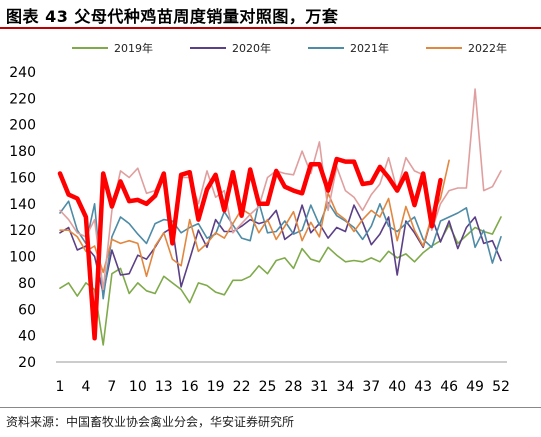 The width and height of the screenshot is (541, 437). Describe the element at coordinates (138, 387) in the screenshot. I see `x-tick-label: 10` at that location.